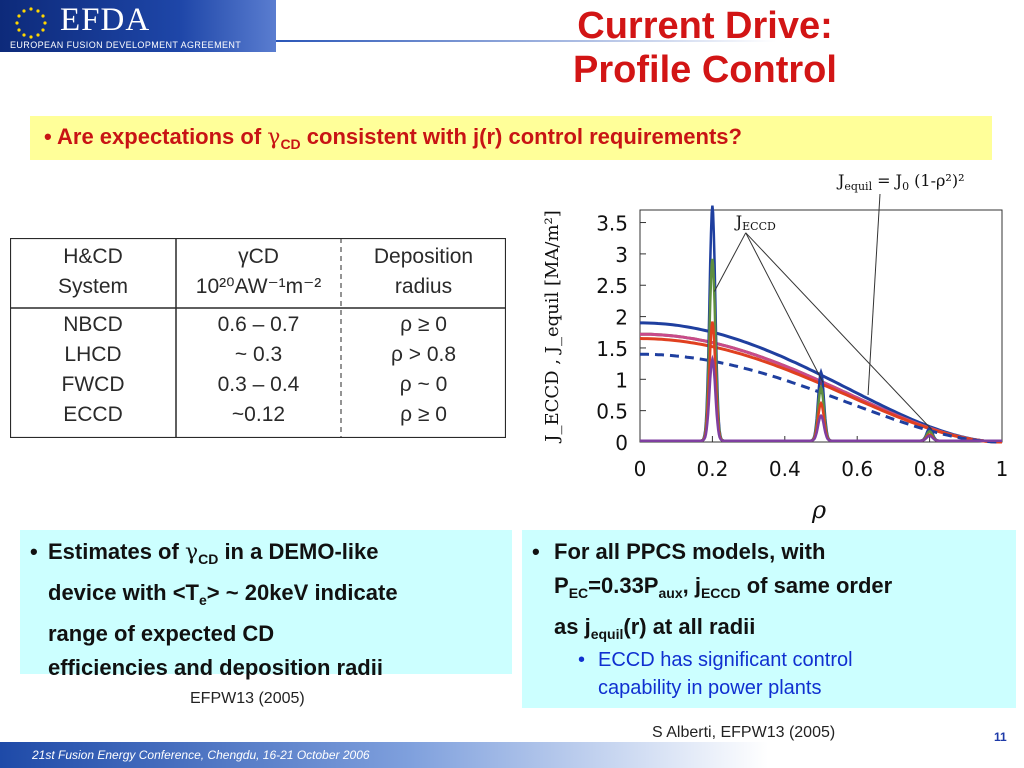 The image size is (1024, 768). Describe the element at coordinates (1000, 737) in the screenshot. I see `page-number: 11` at that location.